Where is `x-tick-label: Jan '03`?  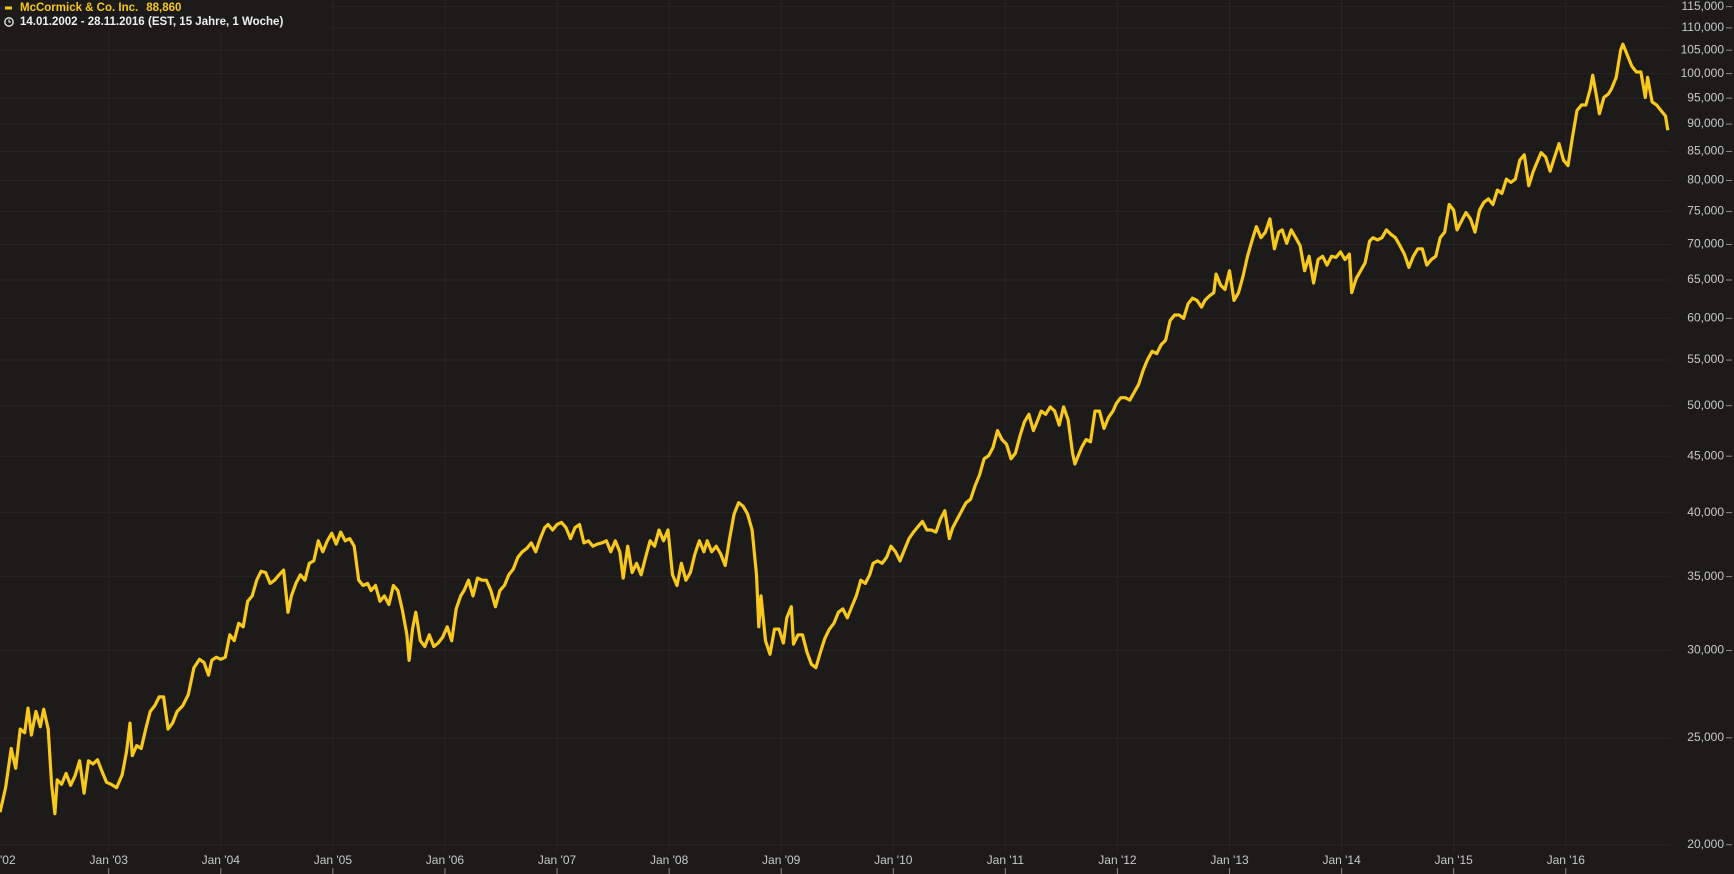
x-tick-label: Jan '03 is located at coordinates (109, 860).